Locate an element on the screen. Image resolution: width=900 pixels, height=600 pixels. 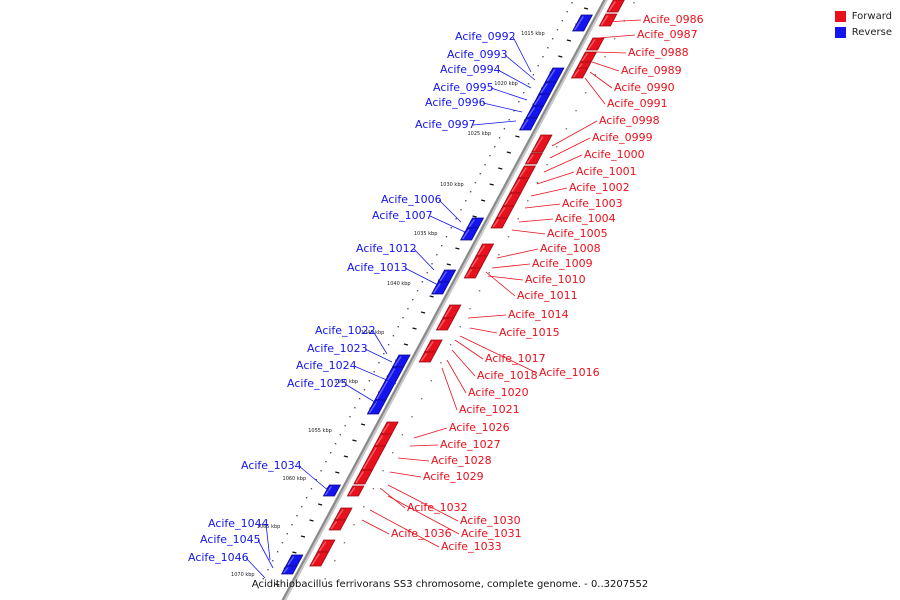
forward-gene-label: Acife_1002 is located at coordinates (599, 187).